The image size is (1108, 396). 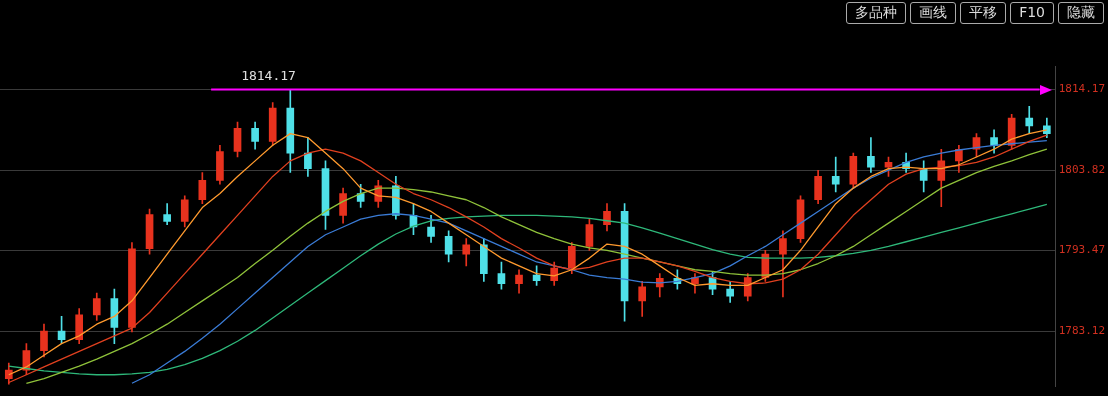 I want to click on ref-line-label: 1814.17, so click(x=268, y=76).